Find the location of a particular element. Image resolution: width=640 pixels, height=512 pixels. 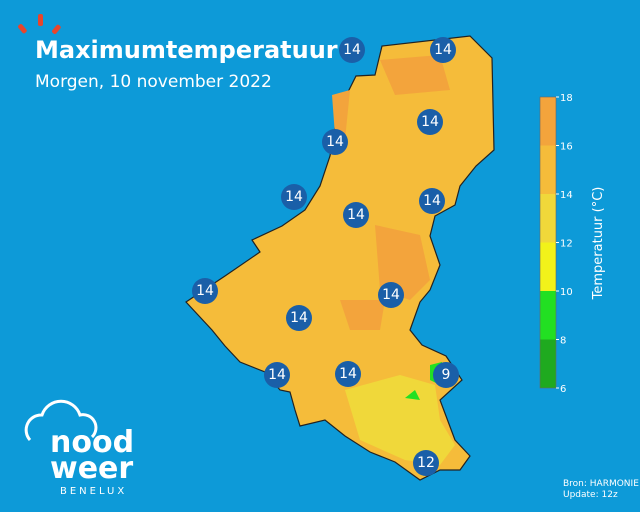

subtitle: Morgen, 10 november 2022 is located at coordinates (153, 82).